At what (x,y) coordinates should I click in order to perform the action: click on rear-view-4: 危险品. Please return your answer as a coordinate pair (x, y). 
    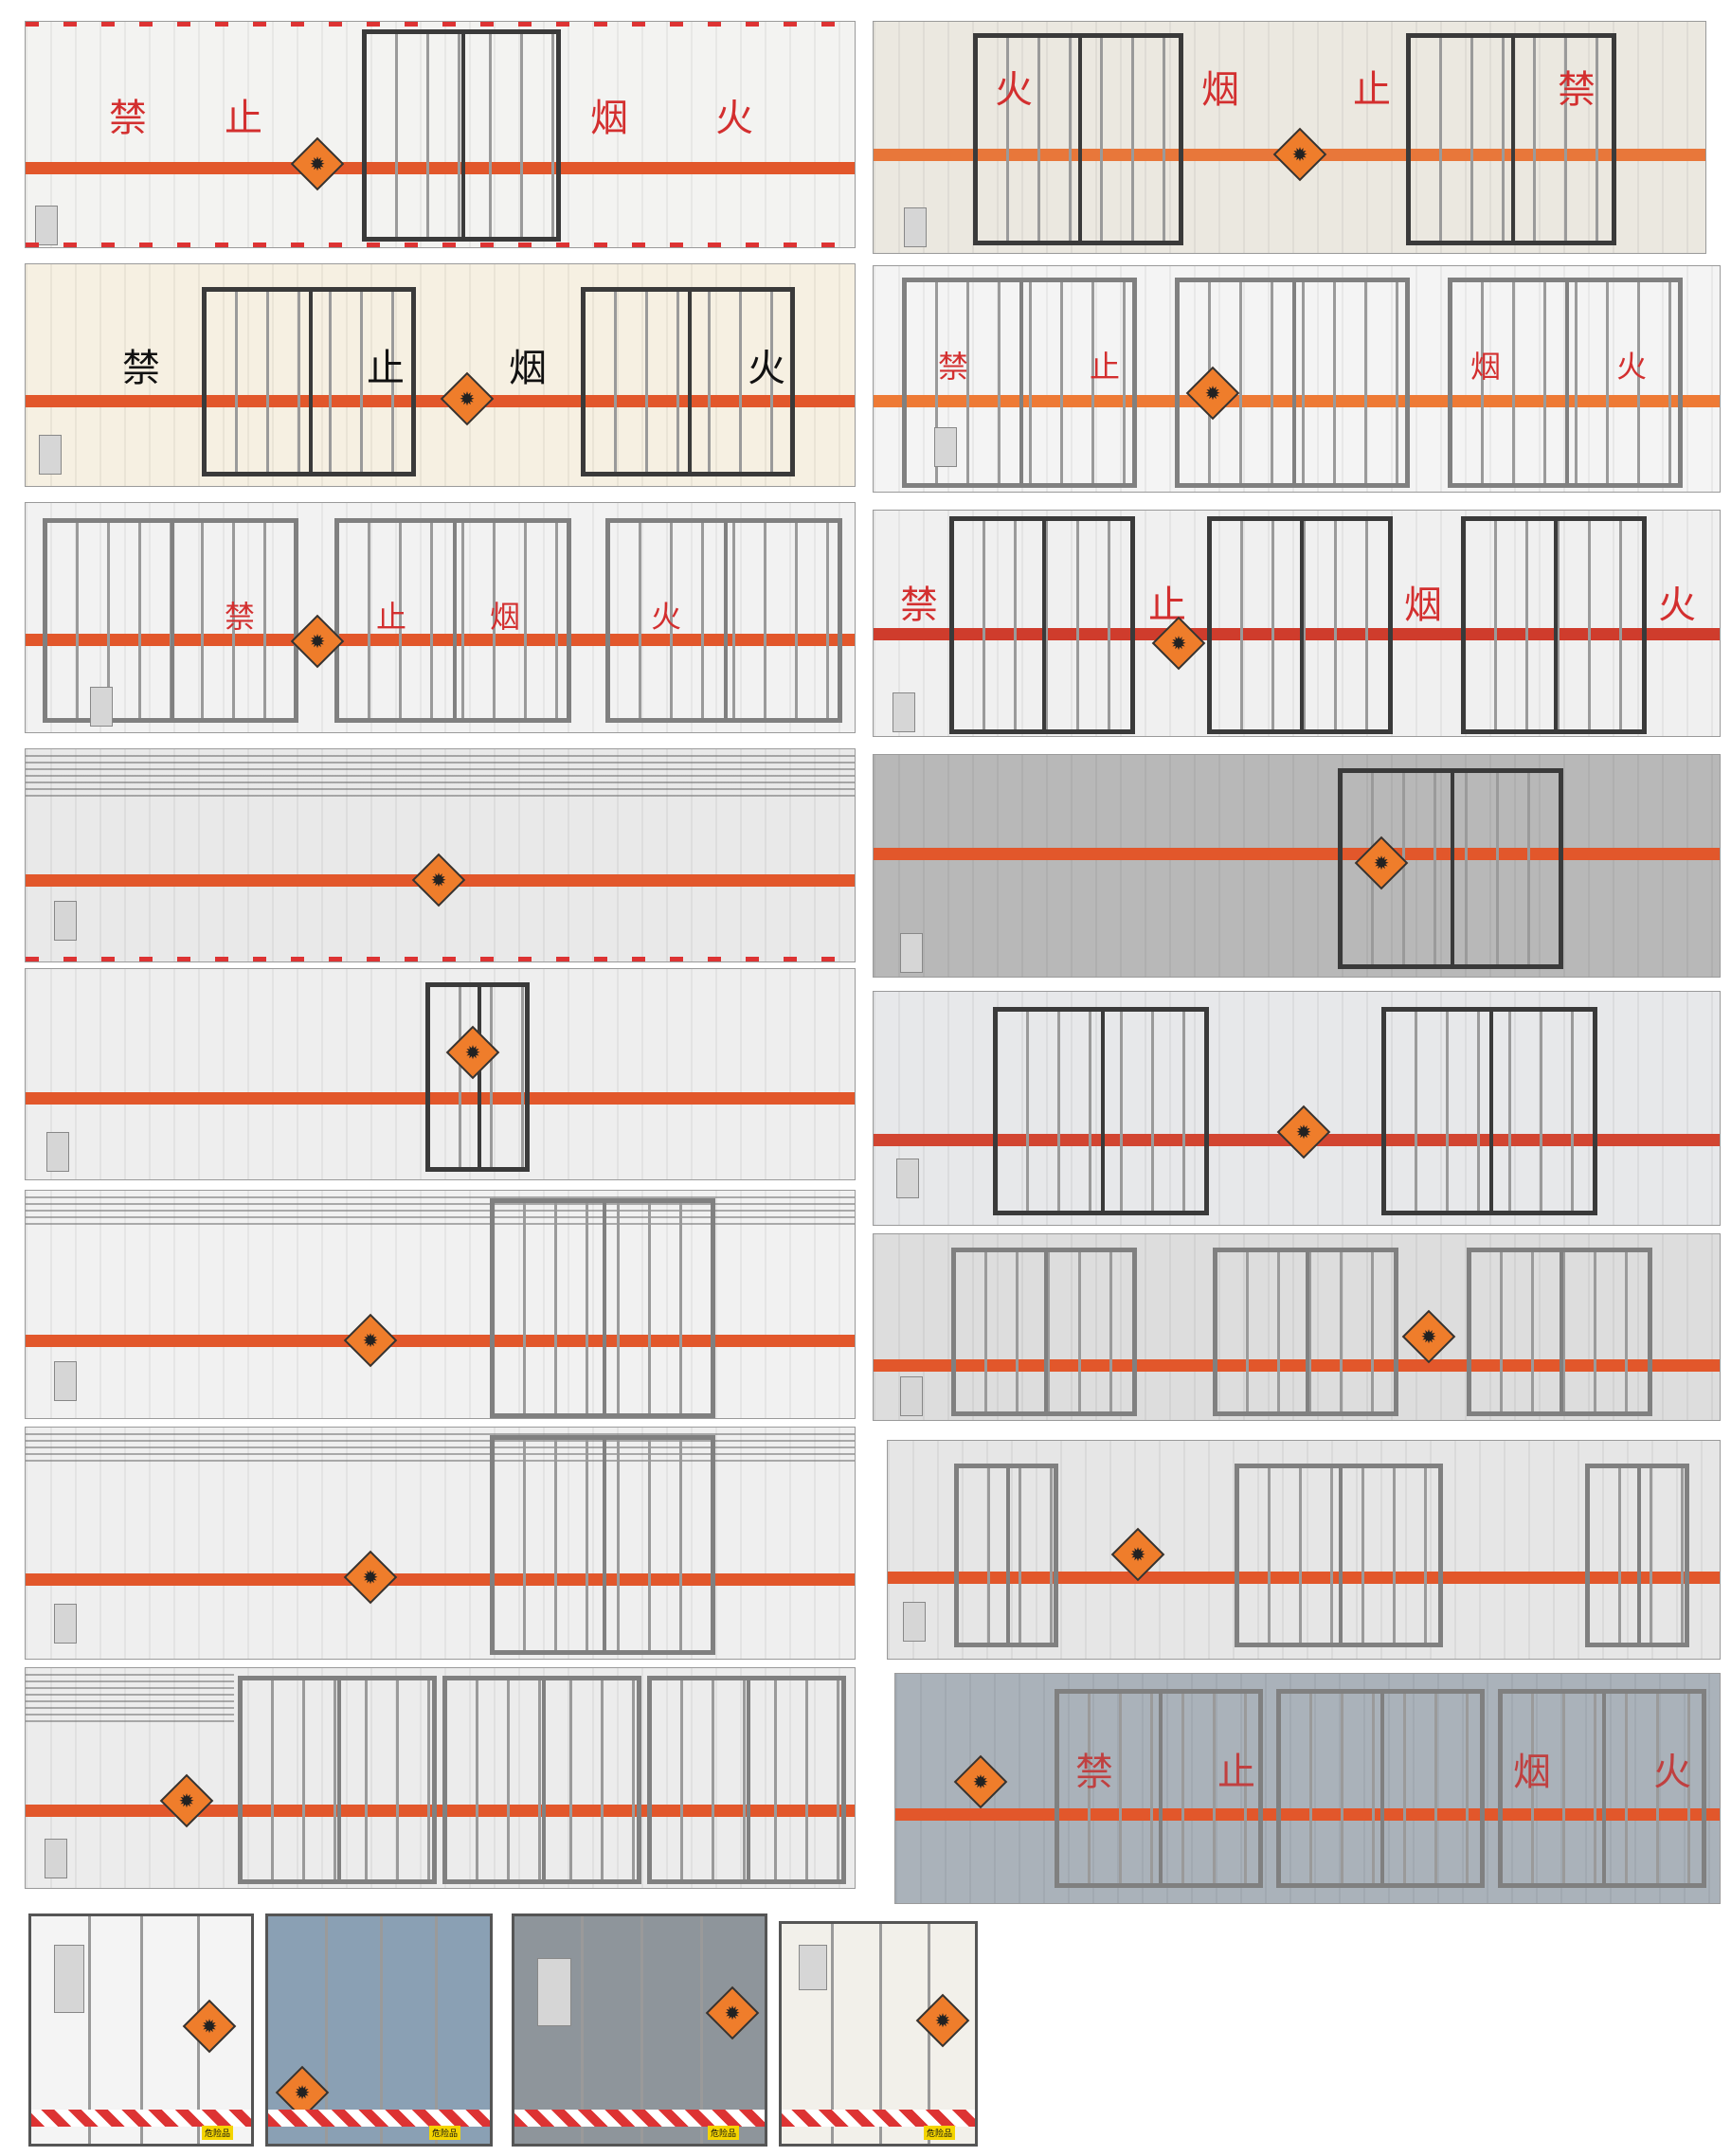
    Looking at the image, I should click on (878, 2034).